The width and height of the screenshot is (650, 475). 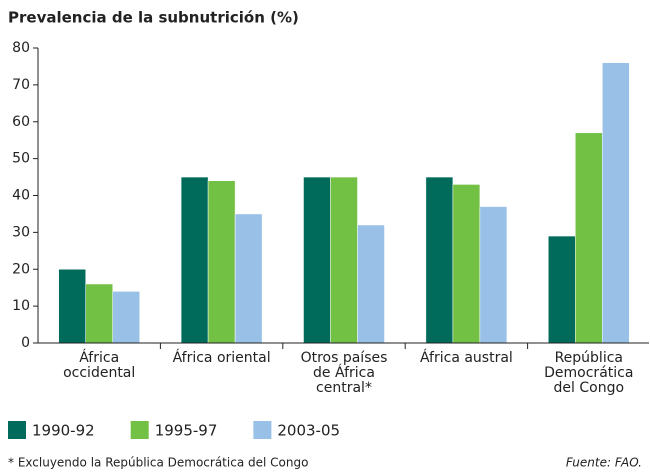 I want to click on source: Fuente: FAO., so click(x=604, y=463).